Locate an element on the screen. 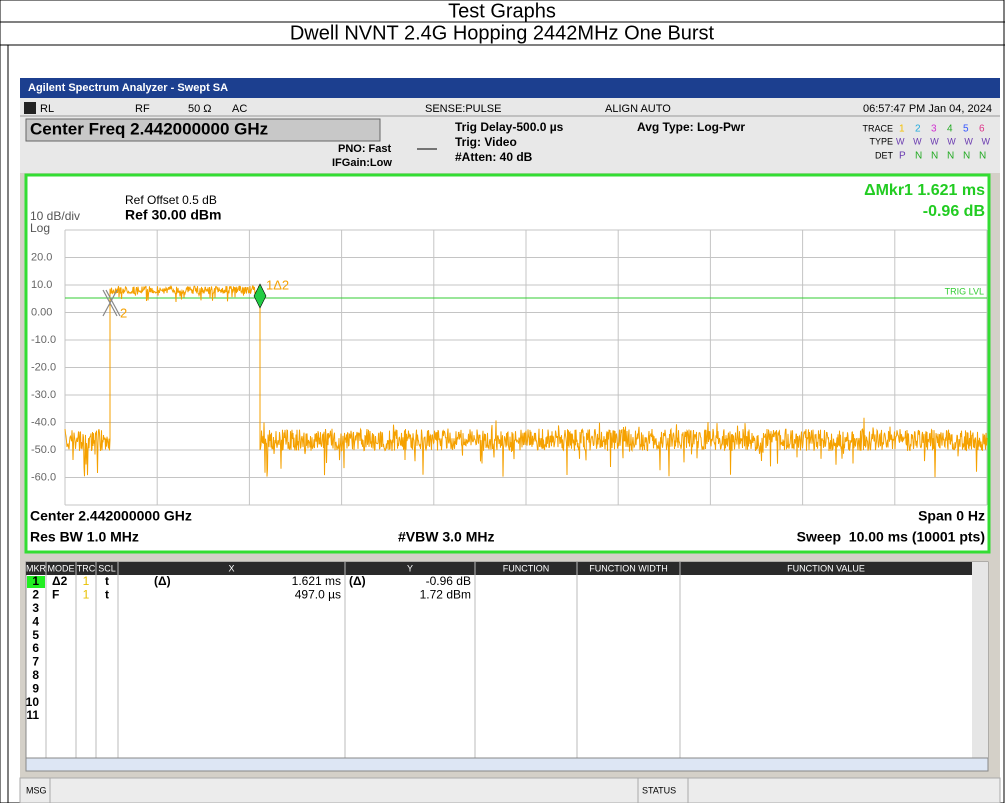 This screenshot has width=1005, height=803. mkr: 6 is located at coordinates (35, 648).